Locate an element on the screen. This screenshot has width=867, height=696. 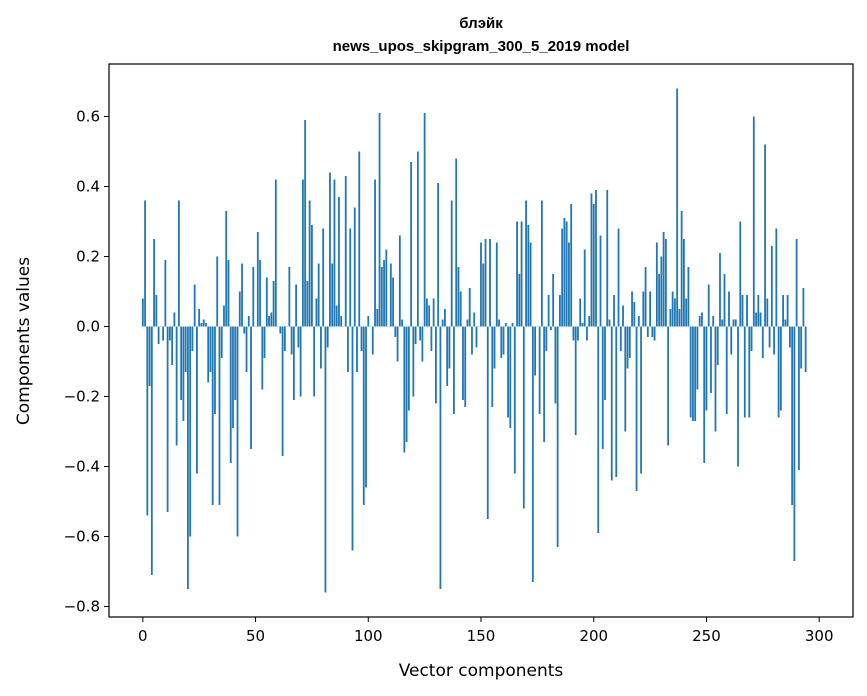
x-tick-label: 100 is located at coordinates (368, 636).